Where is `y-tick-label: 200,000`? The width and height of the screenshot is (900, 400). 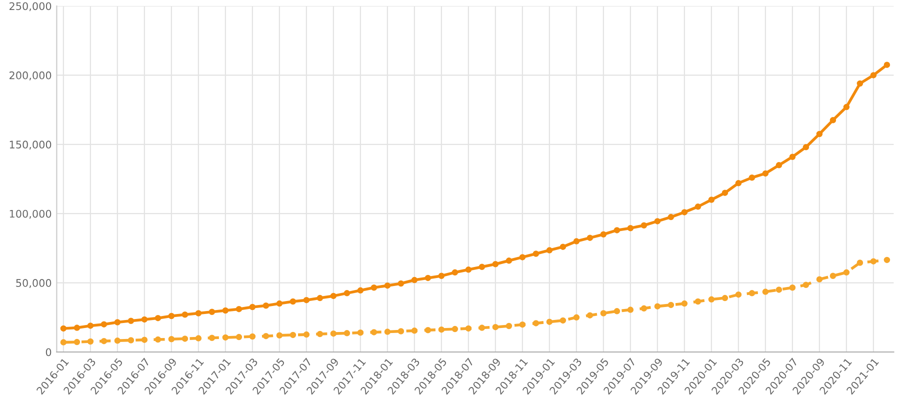 y-tick-label: 200,000 is located at coordinates (31, 75).